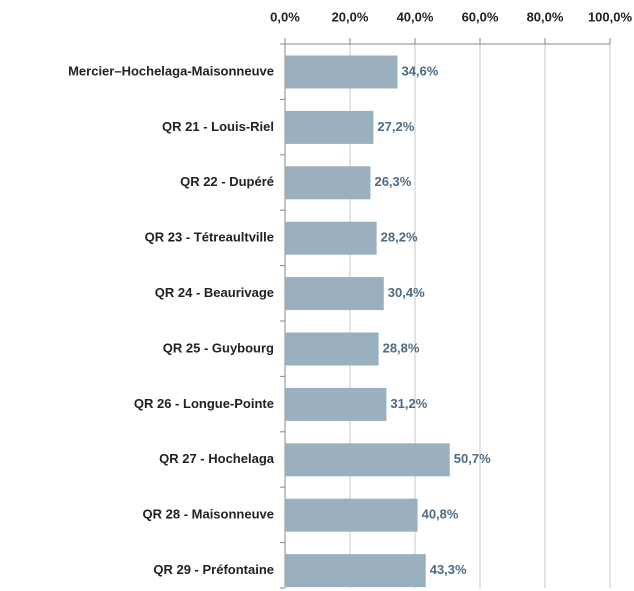 This screenshot has width=634, height=591. I want to click on x-tick-label: 60,0%, so click(480, 16).